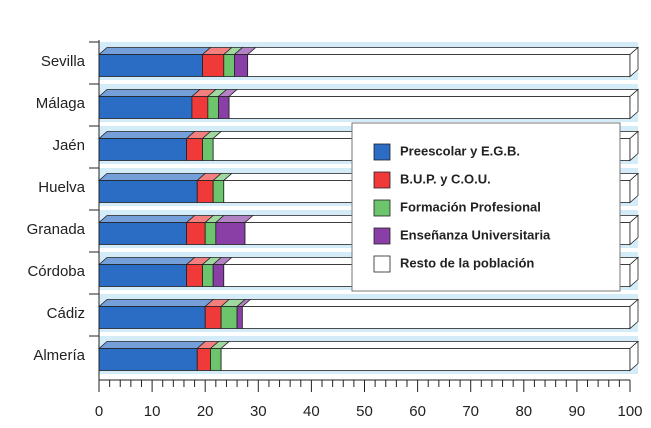  I want to click on legend-label: B.U.P. y C.O.U., so click(445, 178).